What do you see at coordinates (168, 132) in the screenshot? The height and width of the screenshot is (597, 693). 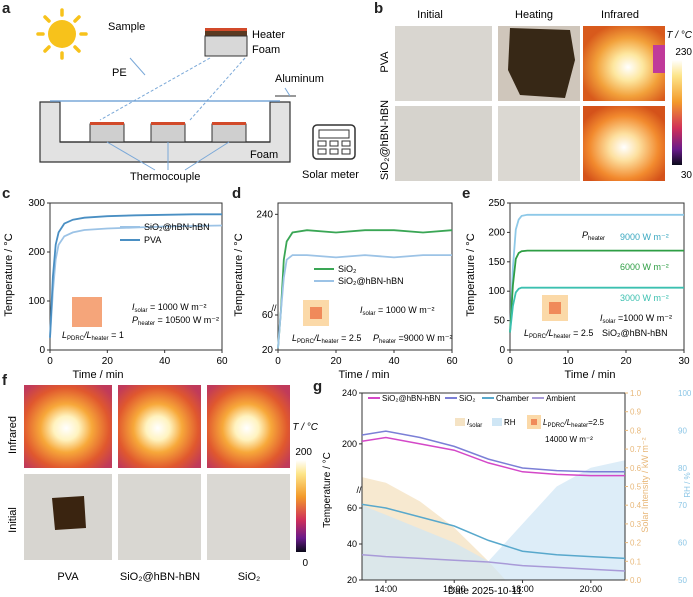 I see `sample-blocks` at bounding box center [168, 132].